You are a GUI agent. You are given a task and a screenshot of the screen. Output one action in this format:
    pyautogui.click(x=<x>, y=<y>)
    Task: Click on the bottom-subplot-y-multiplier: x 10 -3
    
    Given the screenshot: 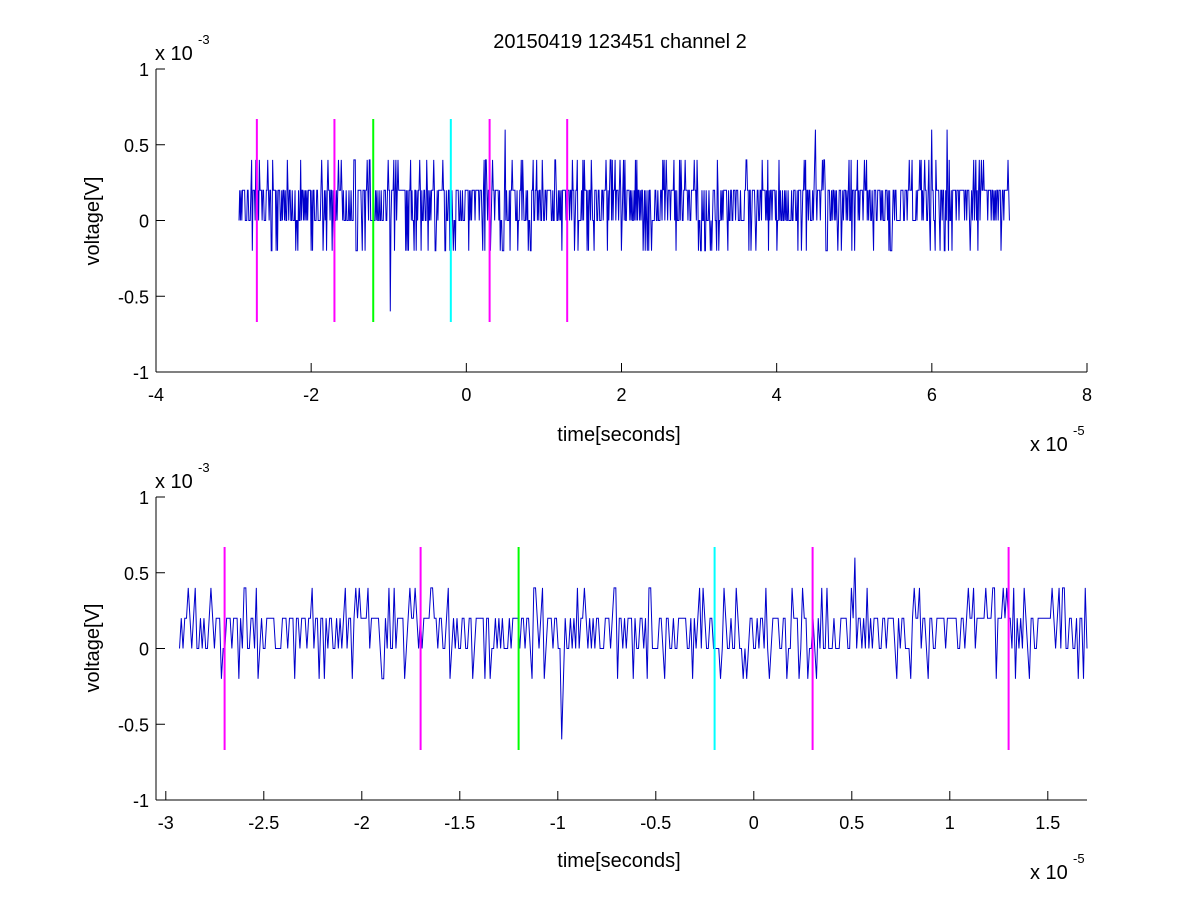 What is the action you would take?
    pyautogui.click(x=182, y=476)
    